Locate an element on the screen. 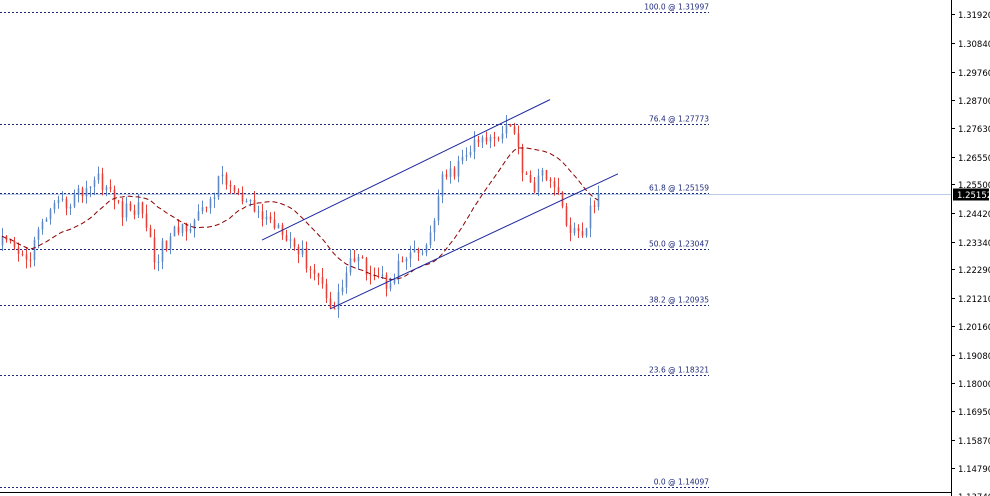 This screenshot has width=990, height=496. fib-level-label: 76.4 @ 1.27773 is located at coordinates (679, 119).